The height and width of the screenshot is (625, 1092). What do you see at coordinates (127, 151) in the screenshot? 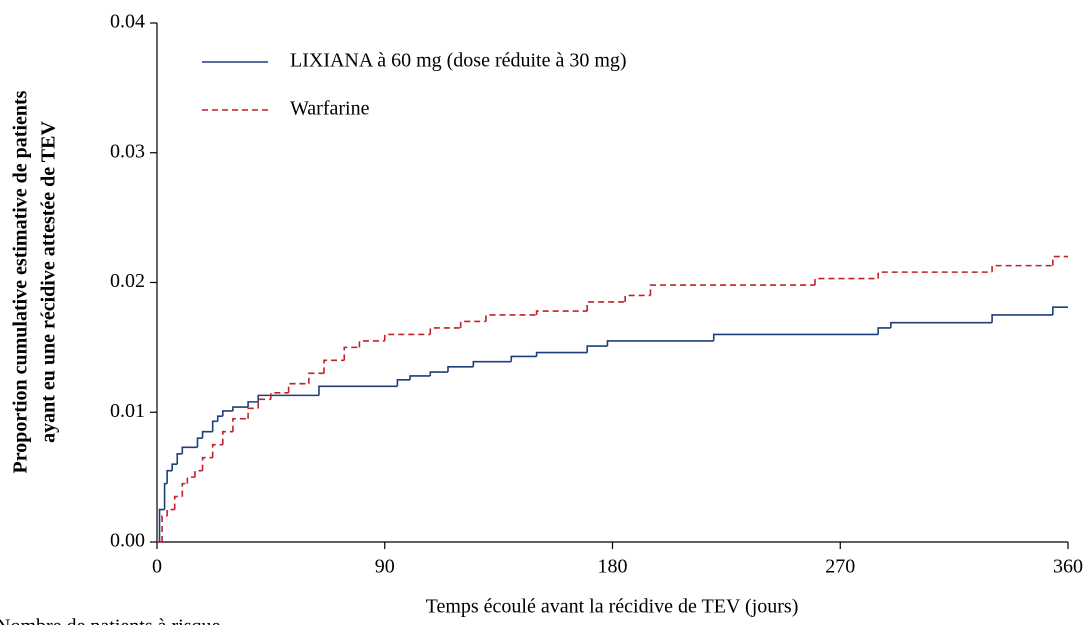
I see `y-tick-label: 0.03` at bounding box center [127, 151].